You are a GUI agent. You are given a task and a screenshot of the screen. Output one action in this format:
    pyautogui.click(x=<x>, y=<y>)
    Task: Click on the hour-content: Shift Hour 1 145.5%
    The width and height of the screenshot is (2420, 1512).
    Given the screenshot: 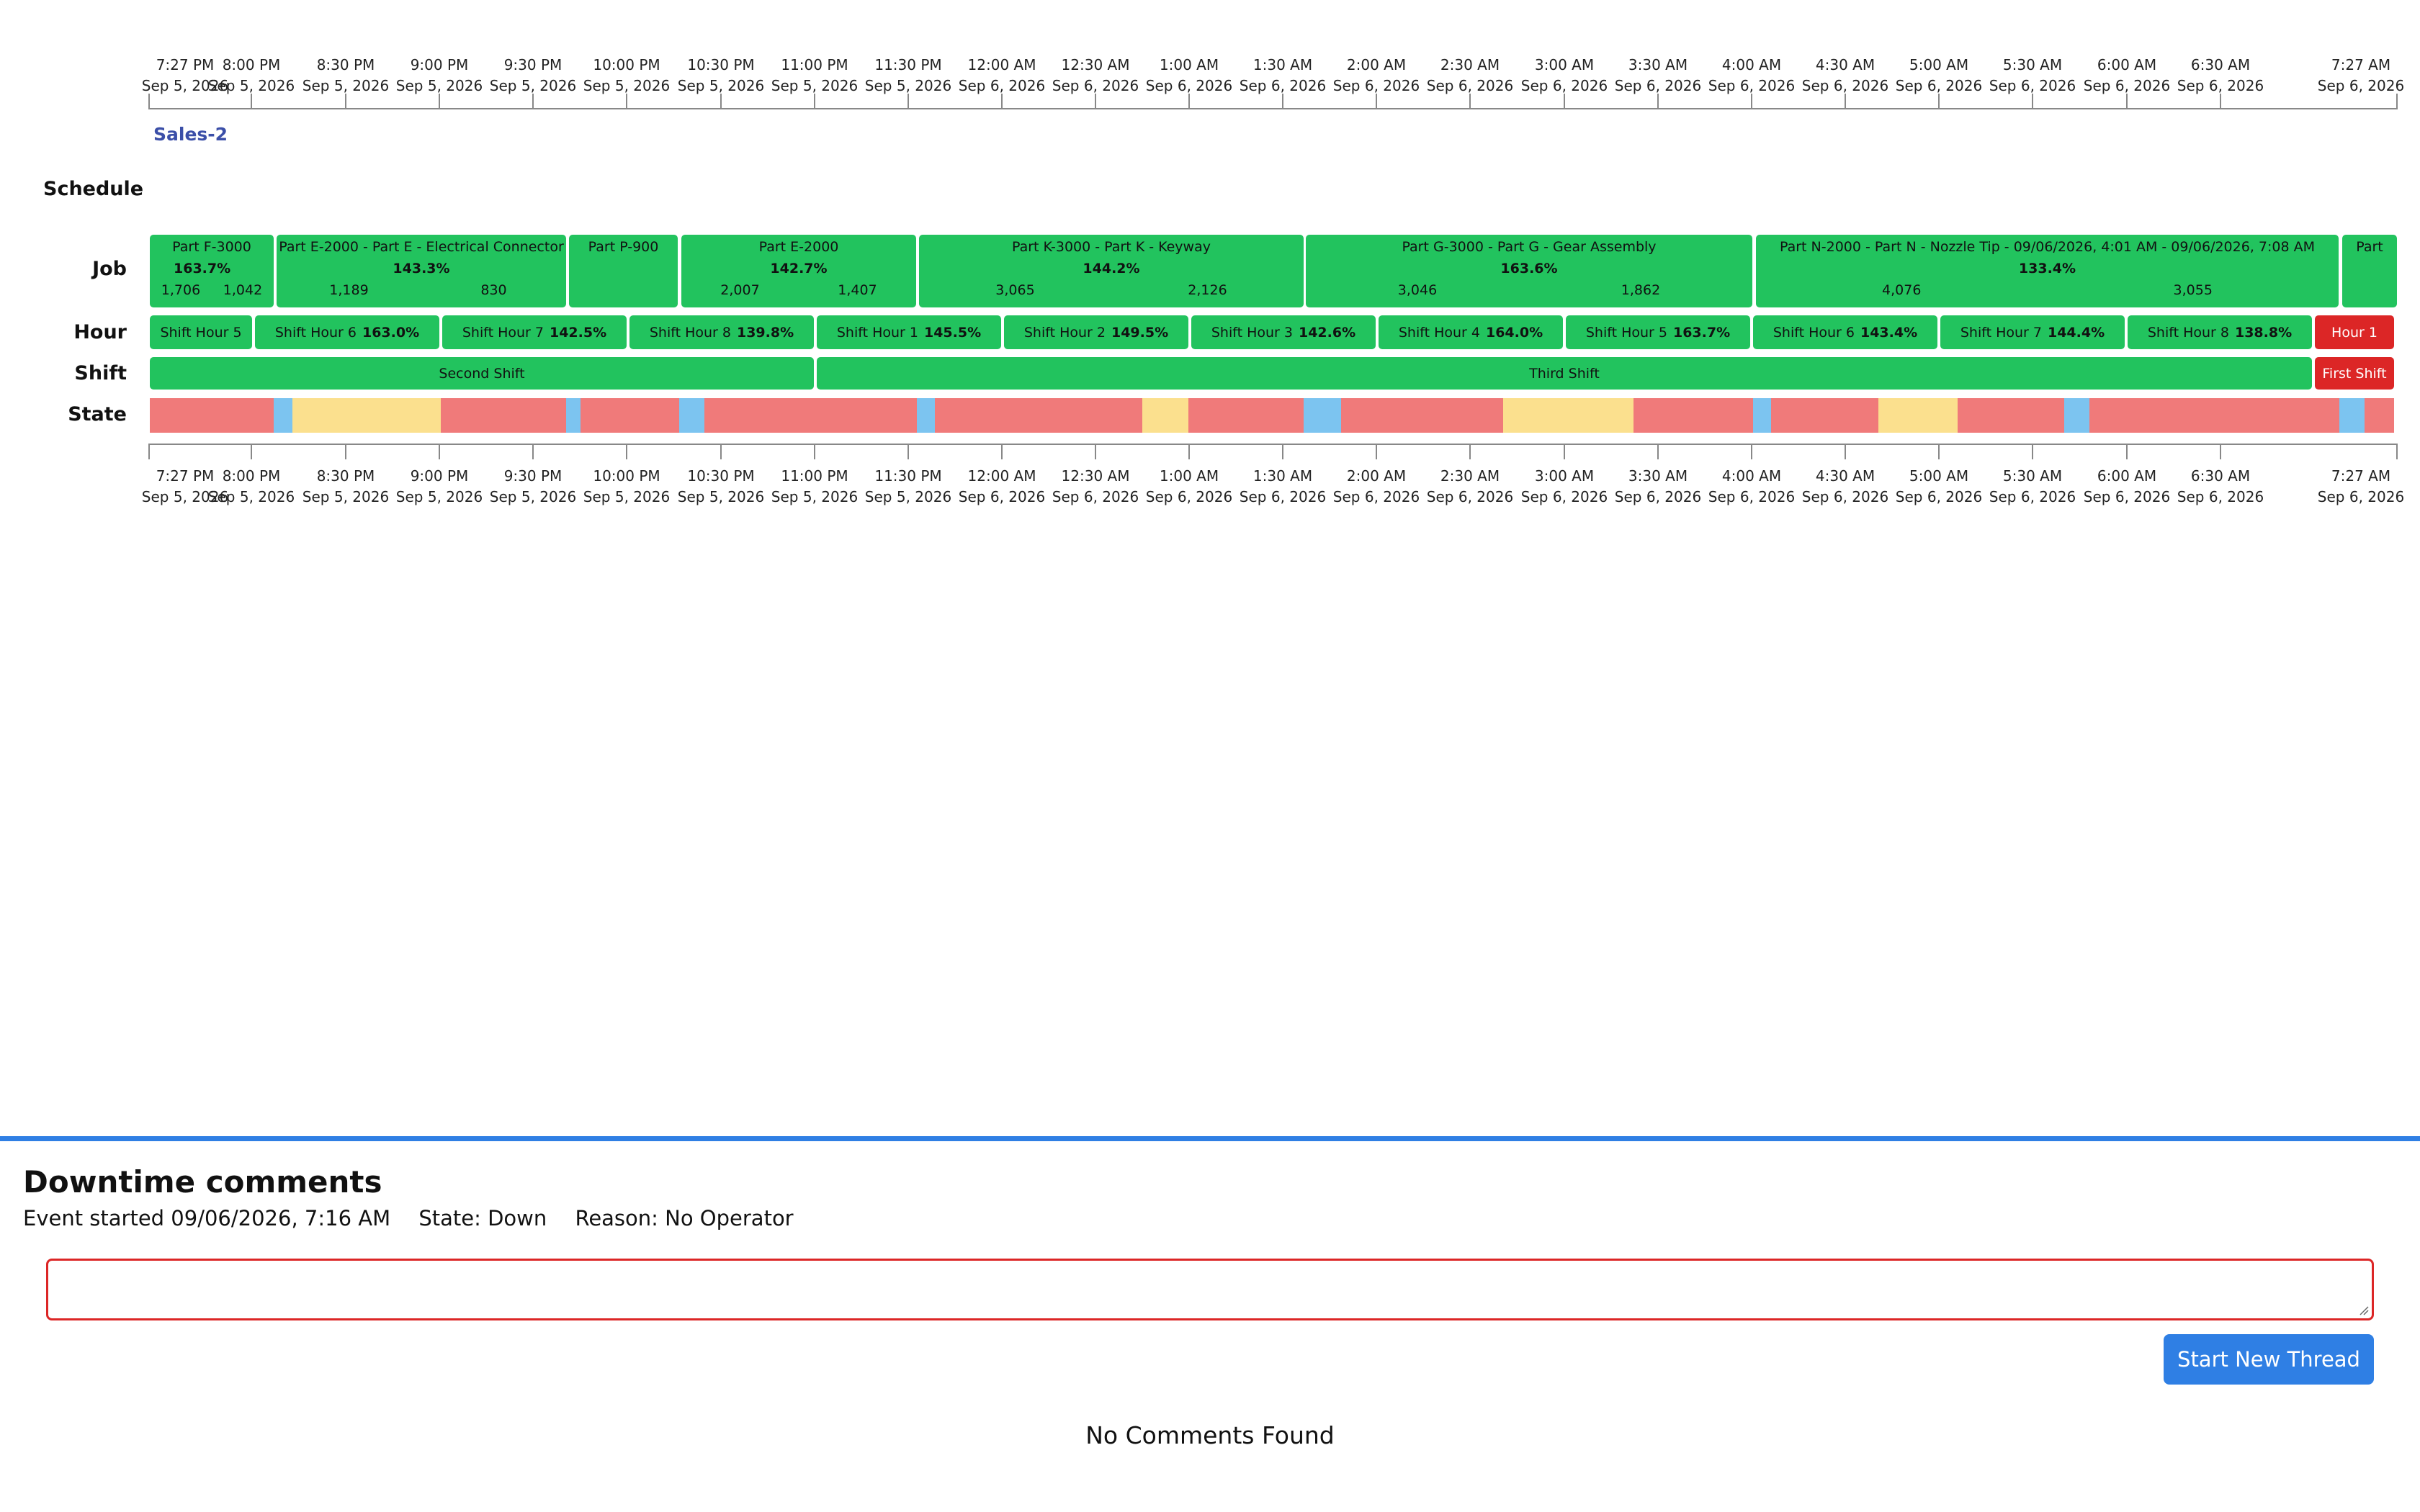 What is the action you would take?
    pyautogui.click(x=909, y=332)
    